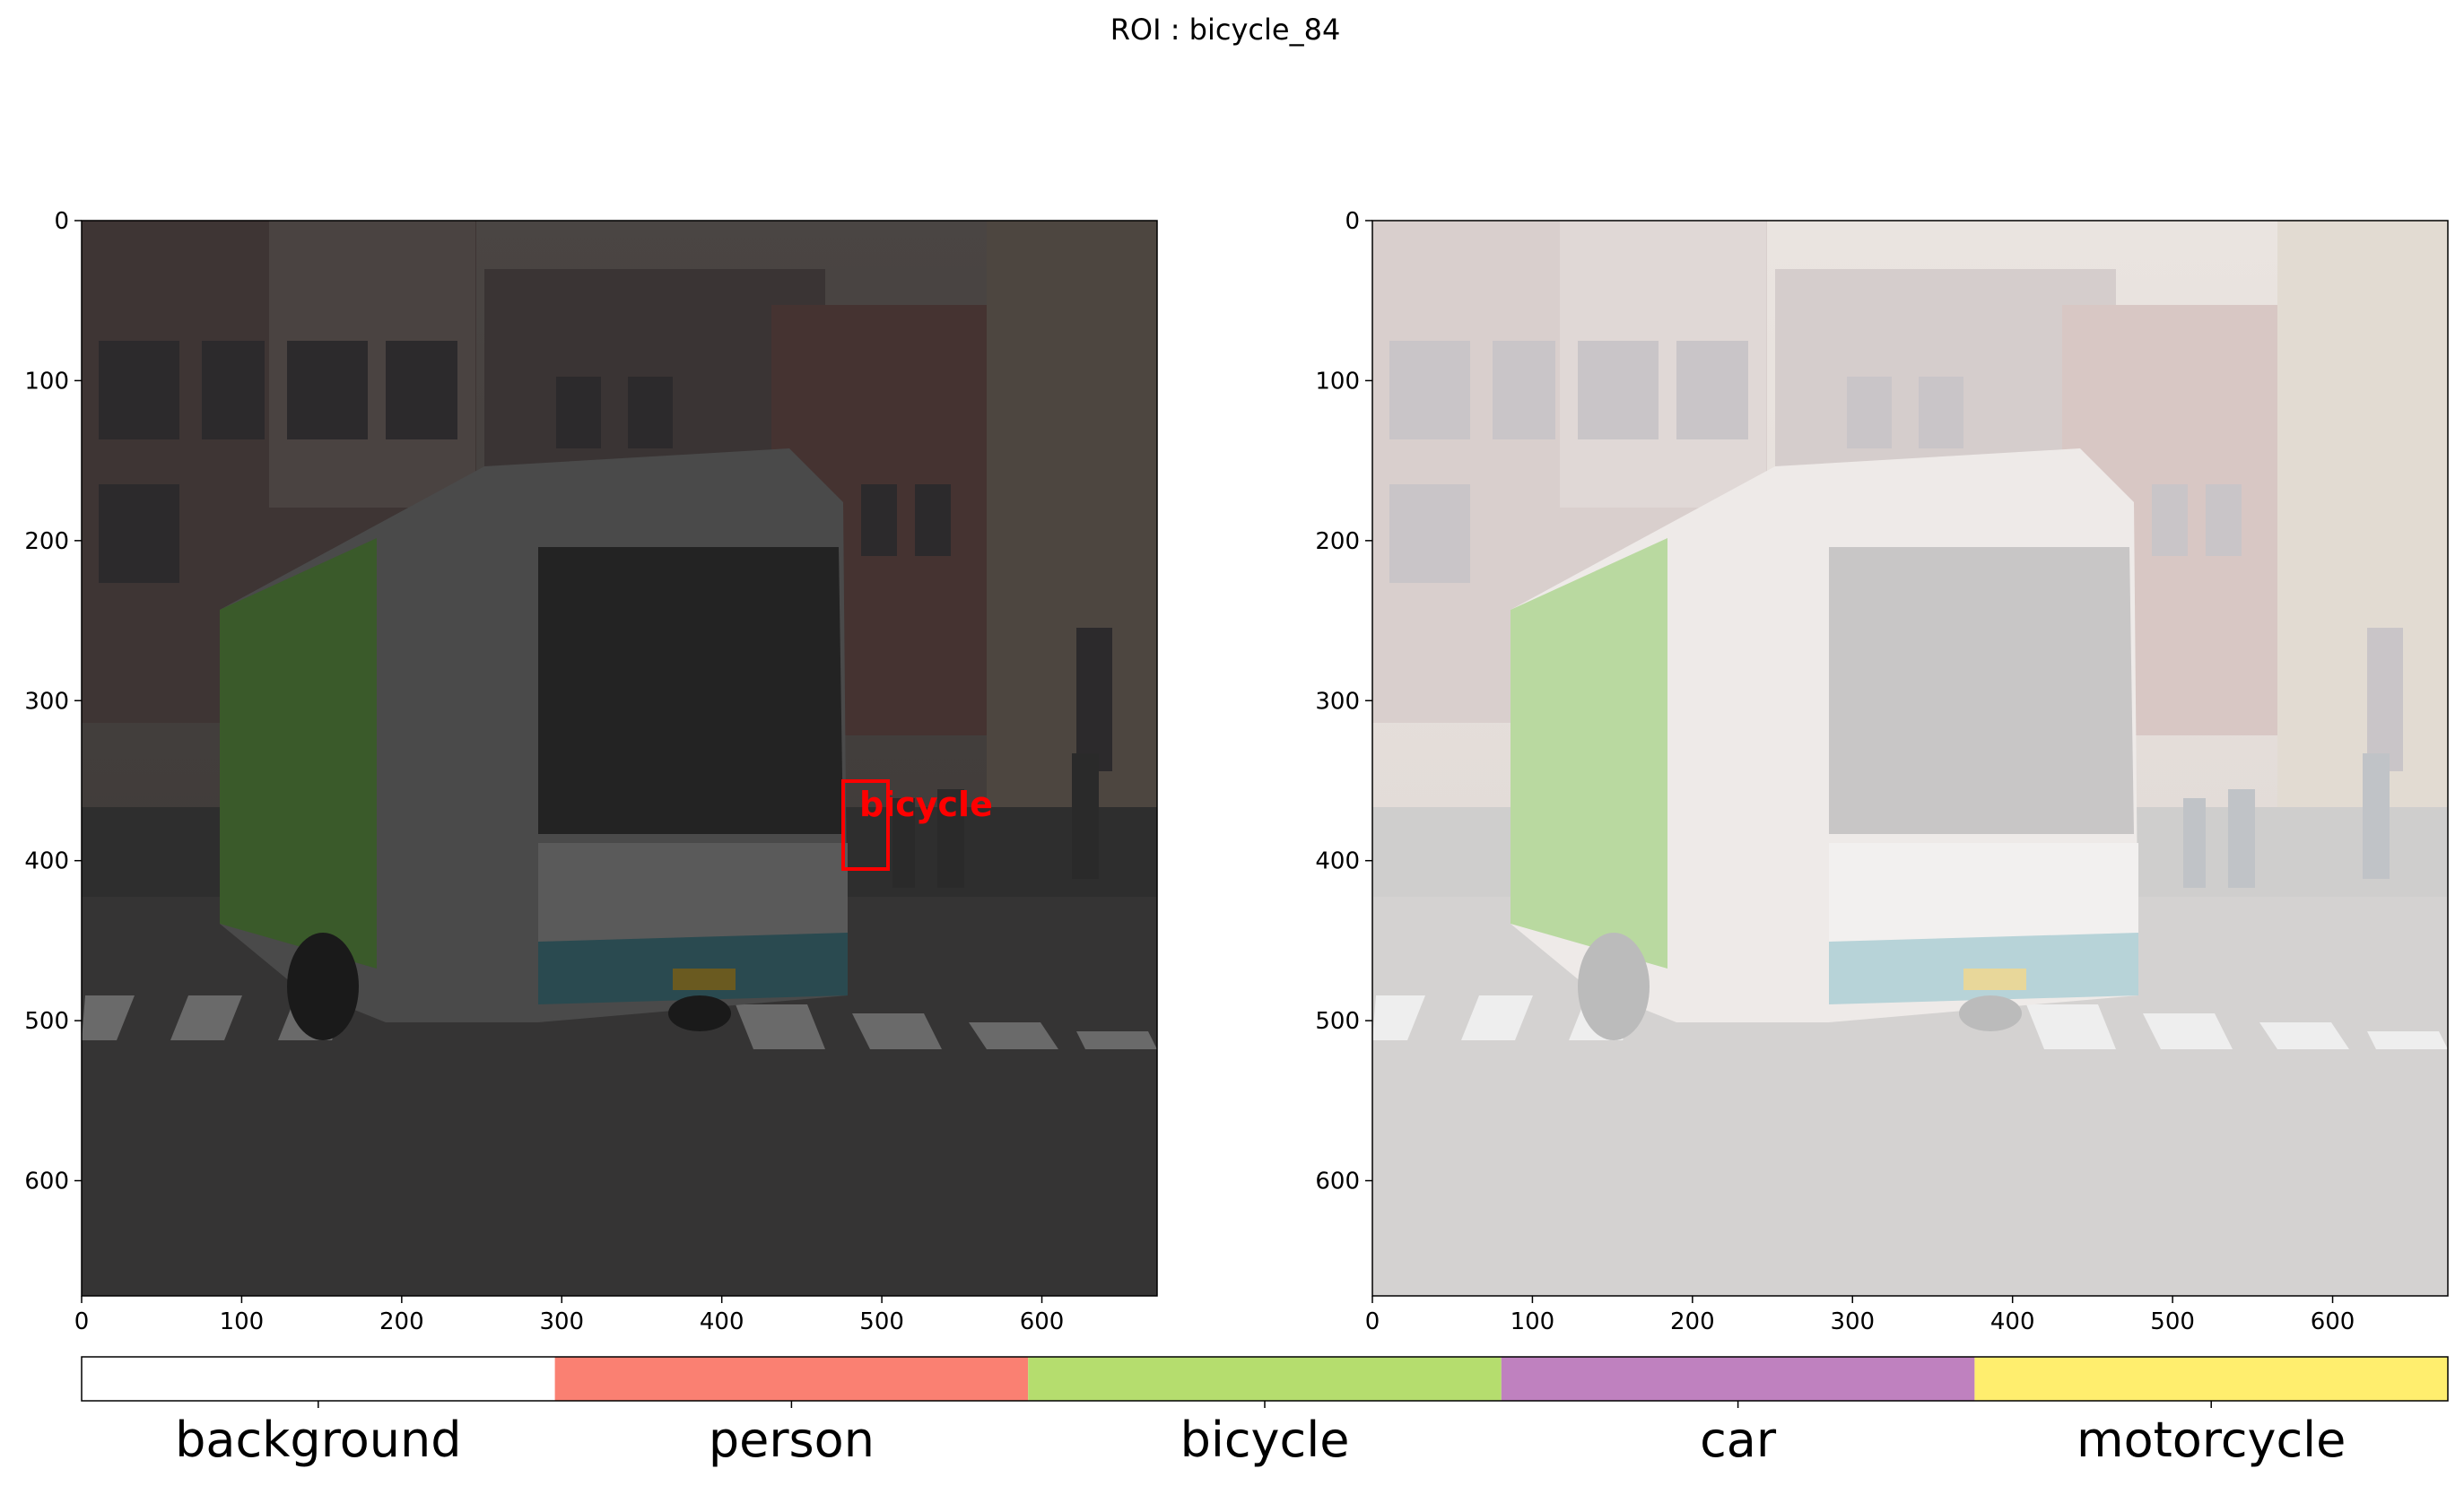 The height and width of the screenshot is (1486, 2464). I want to click on right_panel-ytick-label: 600, so click(1337, 1182).